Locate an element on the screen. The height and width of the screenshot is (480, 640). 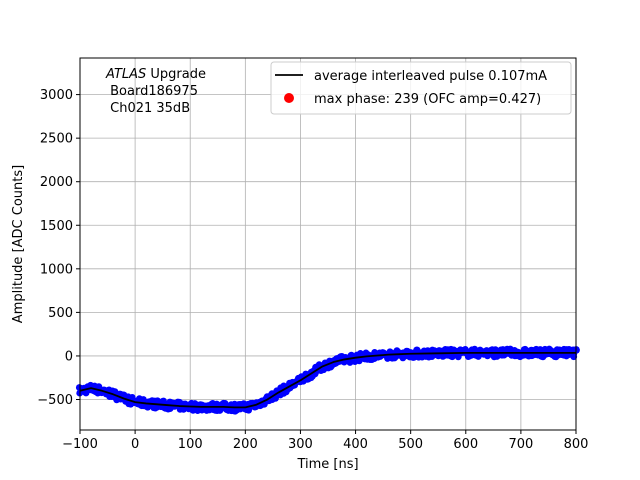
plot-series is located at coordinates (327, 380).